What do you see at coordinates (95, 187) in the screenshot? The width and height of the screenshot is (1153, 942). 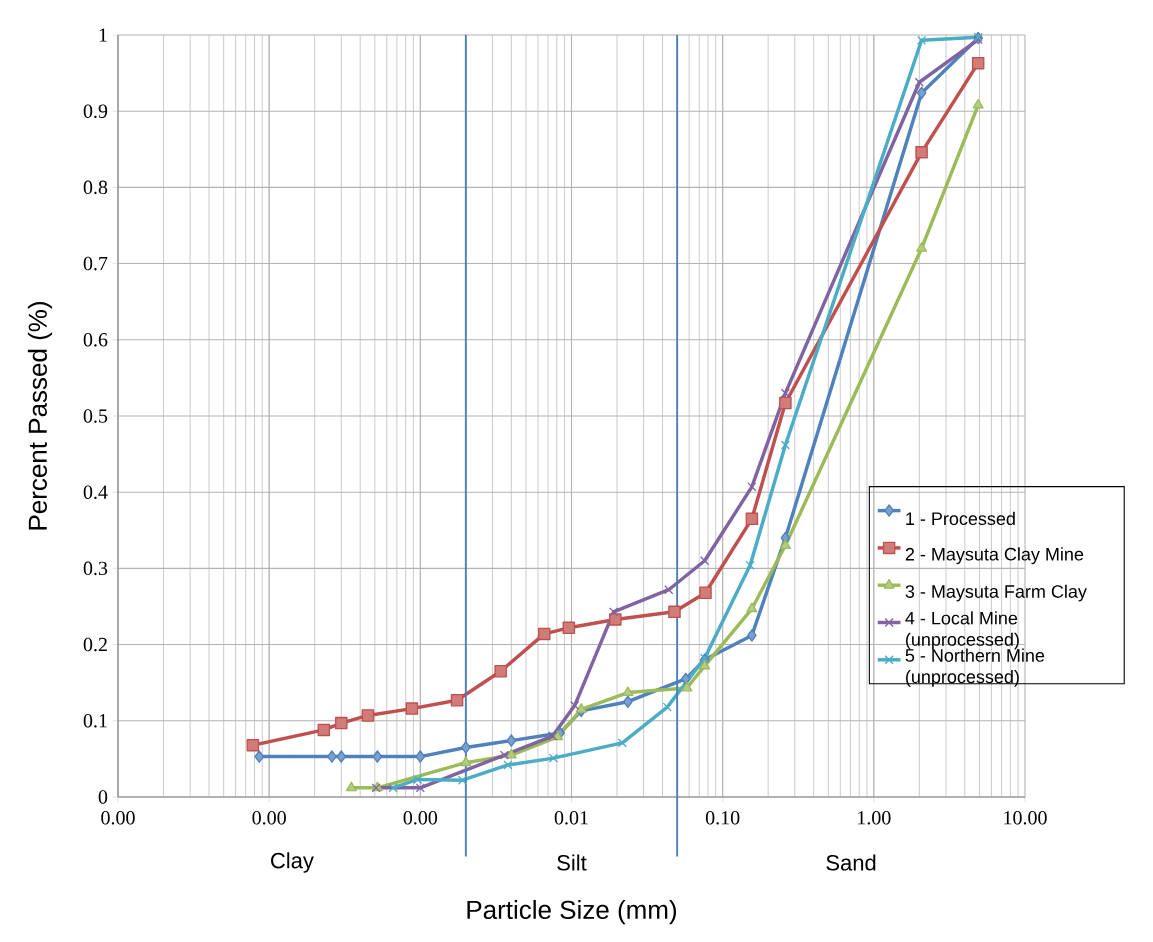 I see `y-tick-label: 0.8` at bounding box center [95, 187].